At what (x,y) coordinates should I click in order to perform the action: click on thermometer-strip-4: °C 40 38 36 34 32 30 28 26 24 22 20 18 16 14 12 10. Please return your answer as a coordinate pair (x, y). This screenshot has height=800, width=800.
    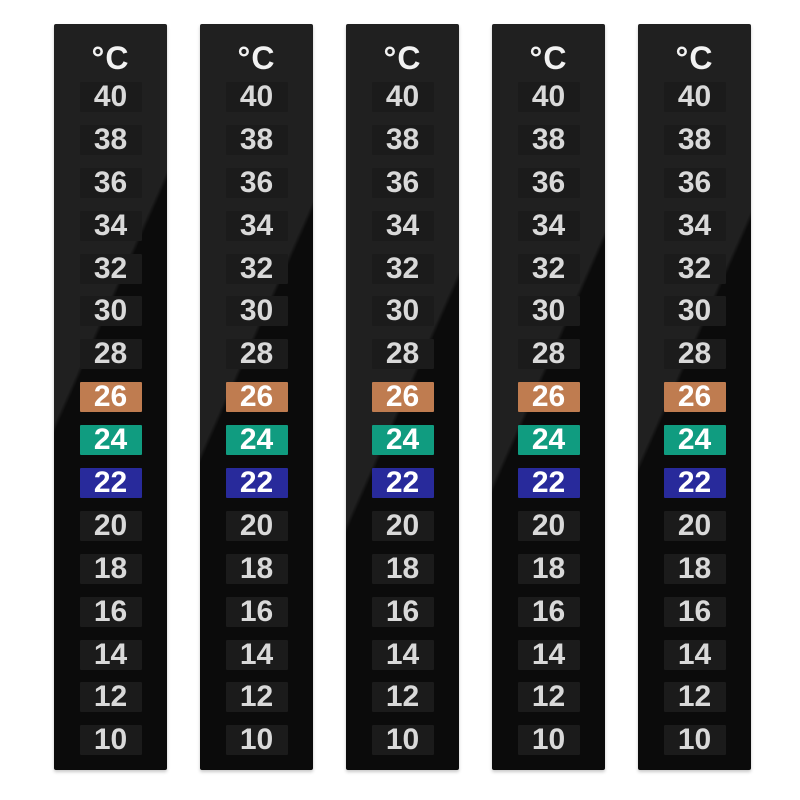
    Looking at the image, I should click on (548, 397).